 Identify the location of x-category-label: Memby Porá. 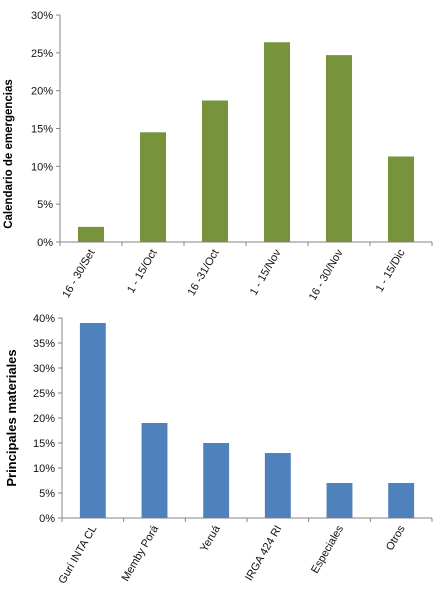
(141, 553).